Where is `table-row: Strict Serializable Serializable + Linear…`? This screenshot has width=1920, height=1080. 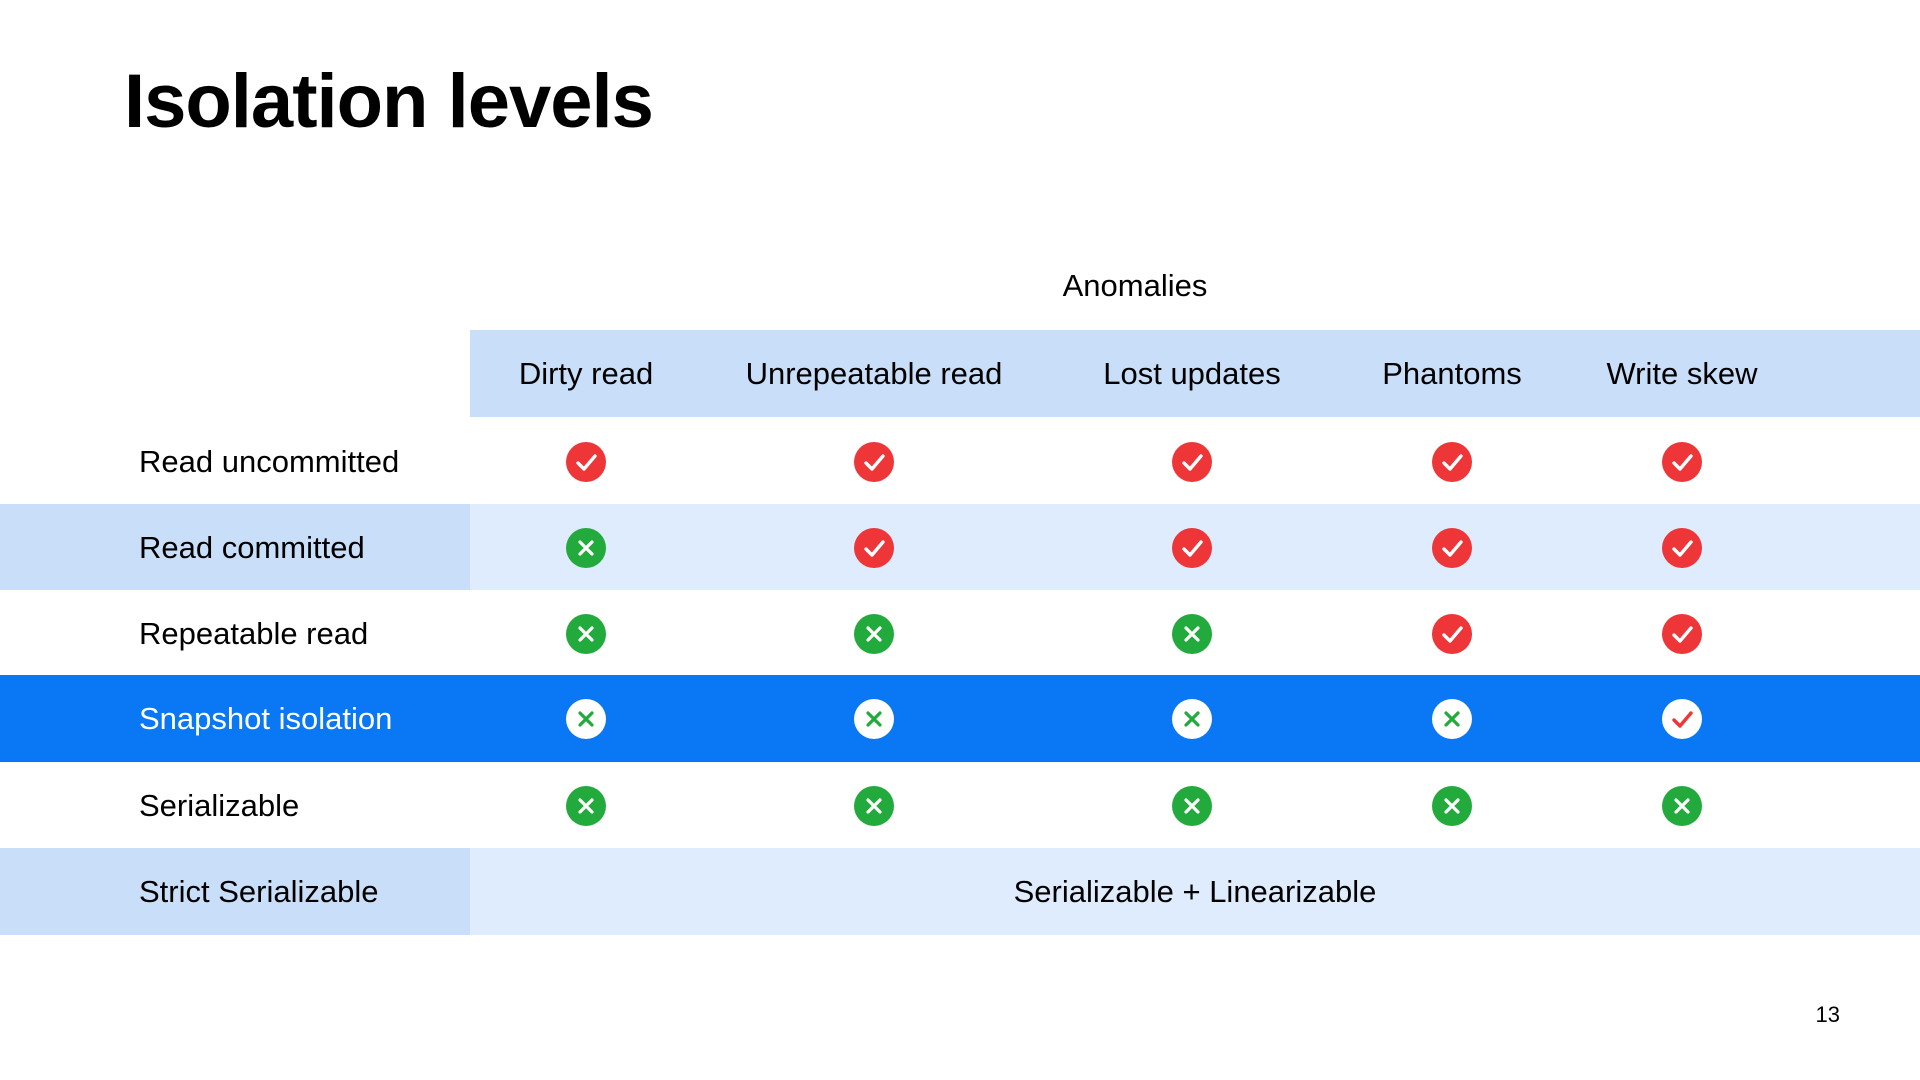
table-row: Strict Serializable Serializable + Linear… is located at coordinates (960, 891).